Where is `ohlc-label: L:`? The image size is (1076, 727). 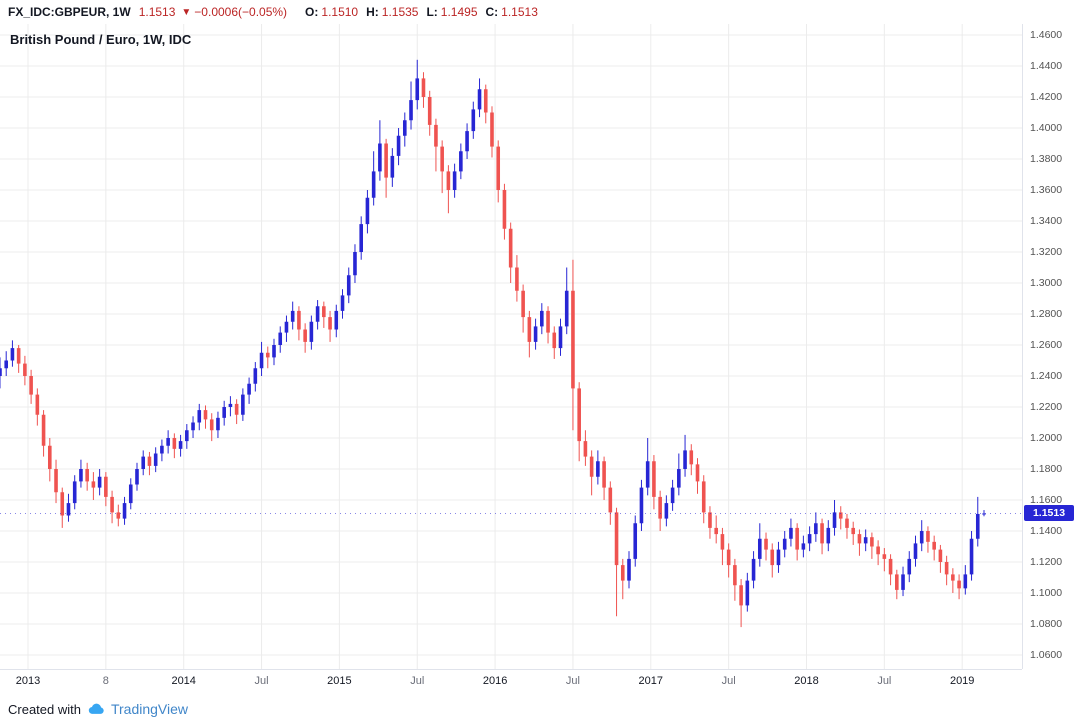 ohlc-label: L: is located at coordinates (432, 12).